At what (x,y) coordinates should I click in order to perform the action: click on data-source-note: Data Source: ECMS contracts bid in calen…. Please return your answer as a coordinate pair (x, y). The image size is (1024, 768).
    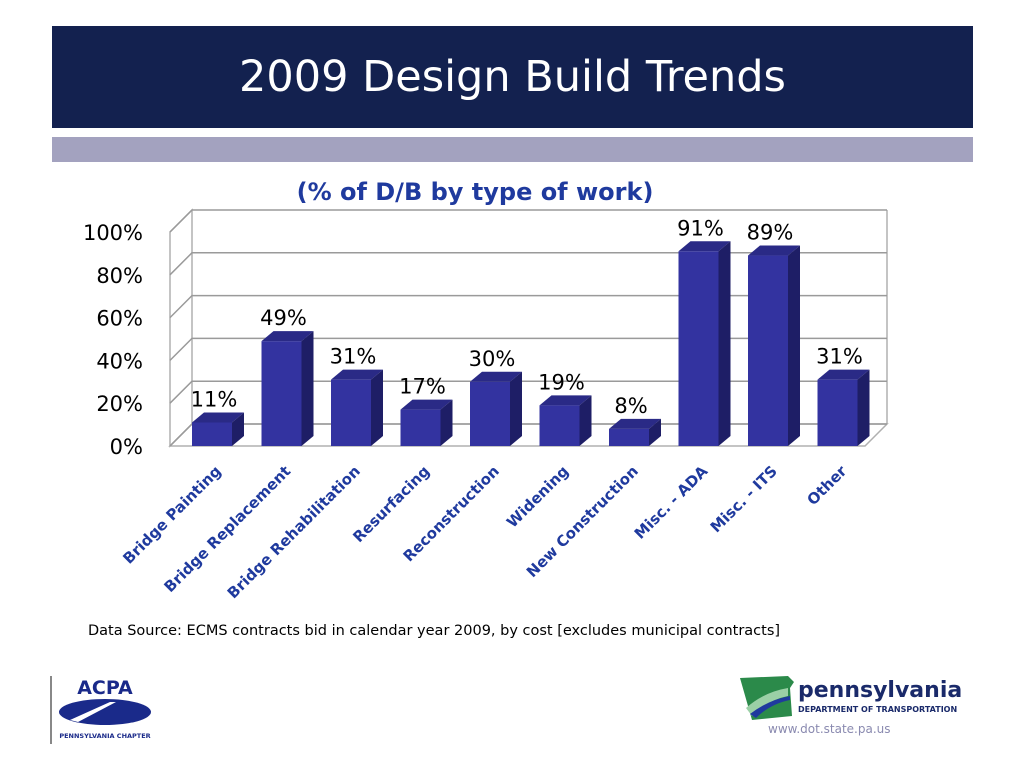
    Looking at the image, I should click on (434, 631).